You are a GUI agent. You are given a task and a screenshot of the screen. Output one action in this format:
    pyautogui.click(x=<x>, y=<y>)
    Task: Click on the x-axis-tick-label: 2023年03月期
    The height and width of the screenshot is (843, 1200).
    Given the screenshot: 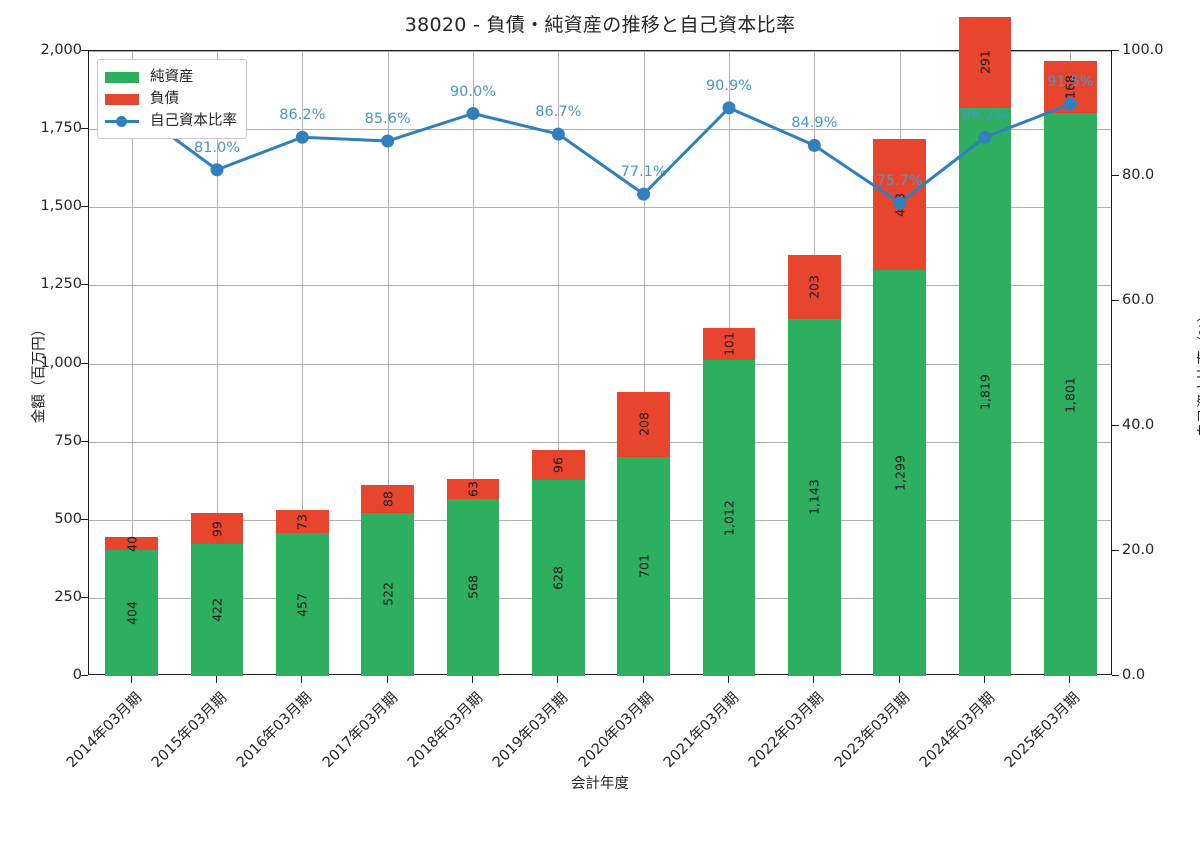 What is the action you would take?
    pyautogui.click(x=835, y=765)
    